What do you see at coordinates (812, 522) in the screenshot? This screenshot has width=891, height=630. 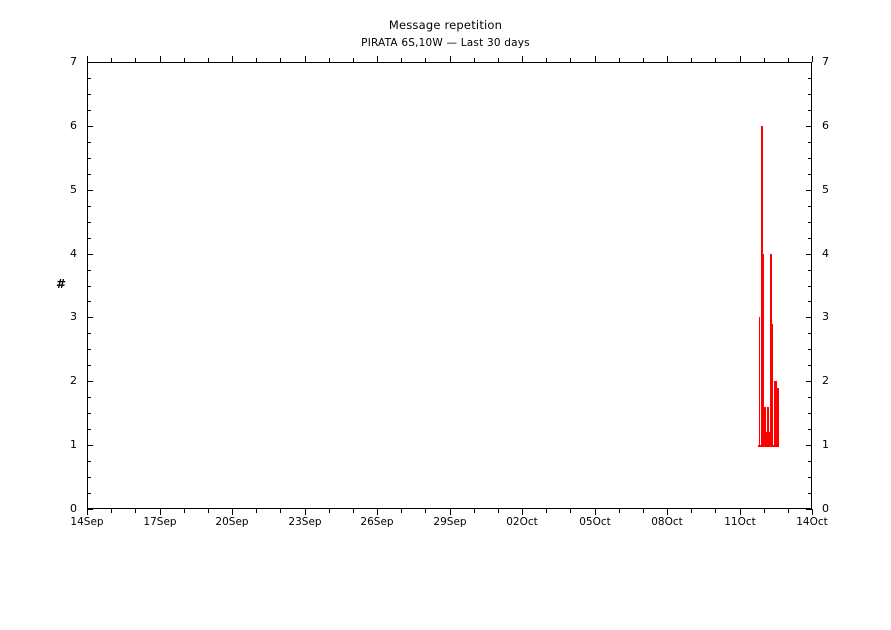 I see `x-tick-label: 14Oct` at bounding box center [812, 522].